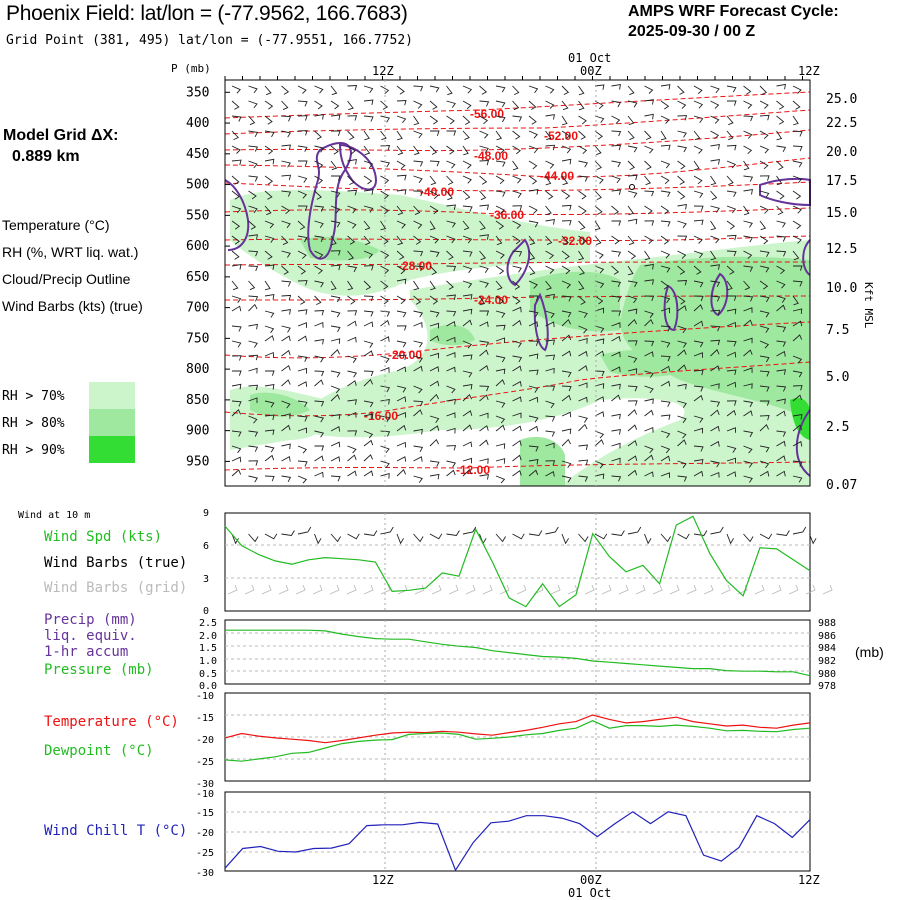  Describe the element at coordinates (208, 674) in the screenshot. I see `precip-ytick-label: 0.5` at that location.